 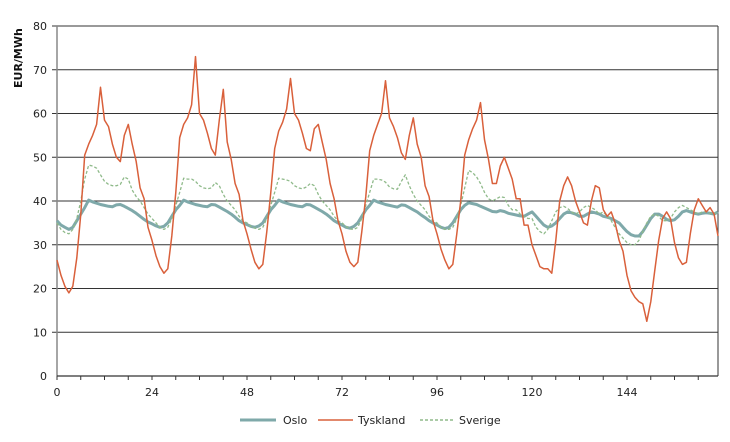 What do you see at coordinates (40, 26) in the screenshot?
I see `y-tick-label: 80` at bounding box center [40, 26].